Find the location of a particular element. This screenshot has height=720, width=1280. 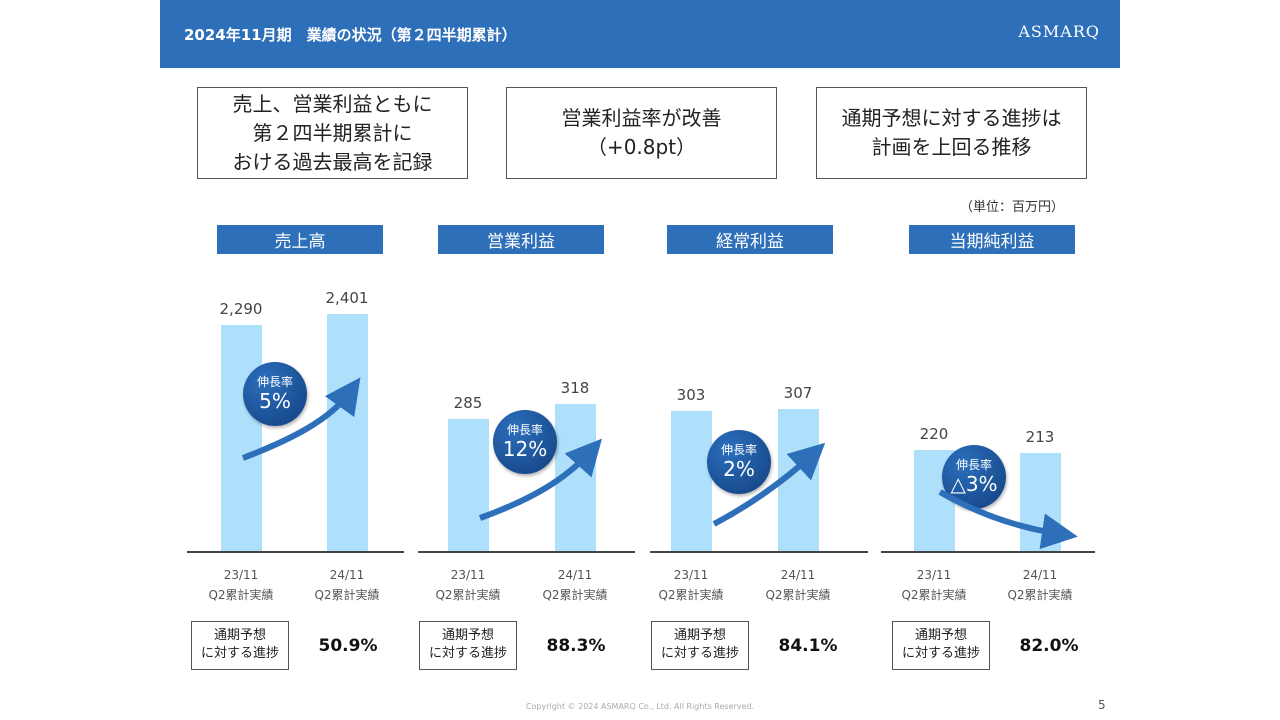

page-number: 5 is located at coordinates (1102, 705).